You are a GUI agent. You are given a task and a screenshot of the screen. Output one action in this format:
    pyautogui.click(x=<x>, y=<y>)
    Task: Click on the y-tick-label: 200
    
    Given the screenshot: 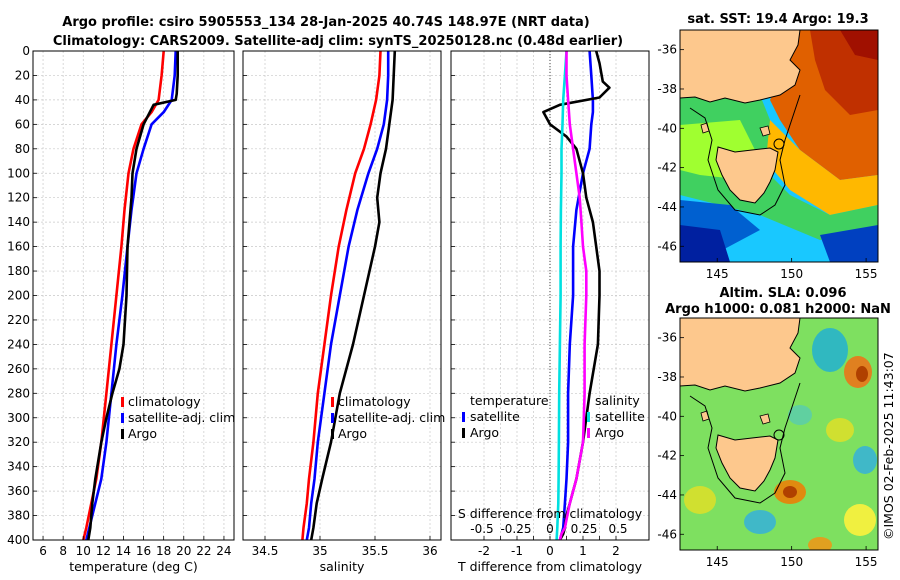 What is the action you would take?
    pyautogui.click(x=18, y=296)
    